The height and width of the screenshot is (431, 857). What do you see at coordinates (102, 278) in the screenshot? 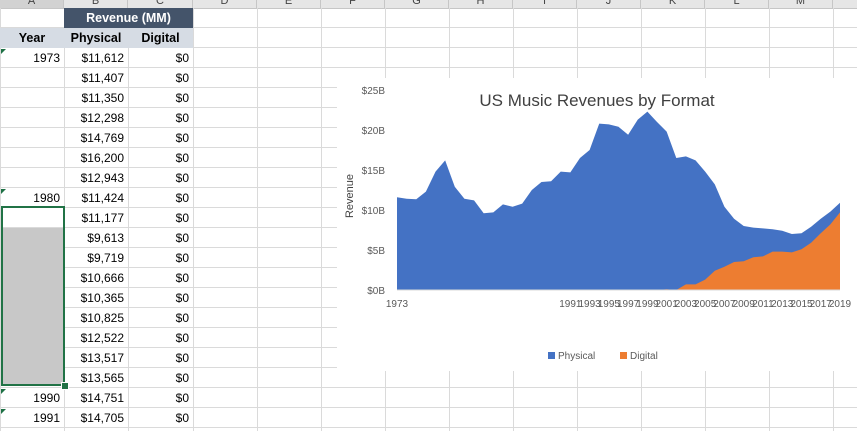
I see `cell-physical: $10,666` at bounding box center [102, 278].